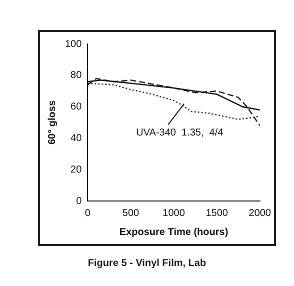 The width and height of the screenshot is (294, 286). I want to click on y-tick-label: 80, so click(76, 76).